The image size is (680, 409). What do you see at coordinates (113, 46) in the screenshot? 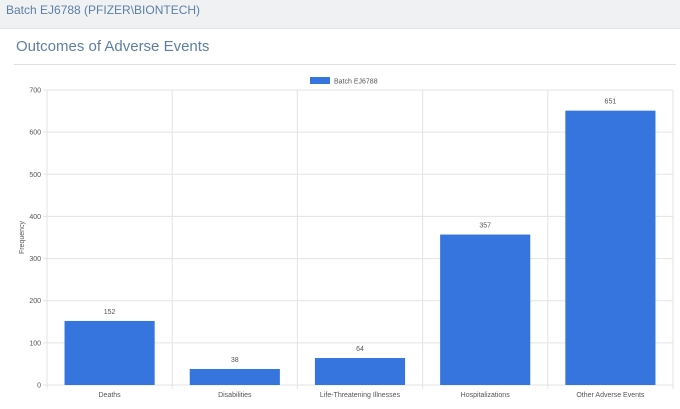
I see `card-title: Outcomes of Adverse Events` at bounding box center [113, 46].